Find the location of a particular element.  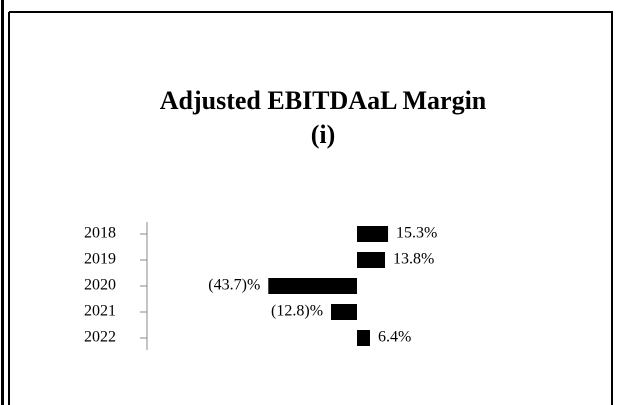

chart-subtitle: (i) is located at coordinates (323, 134).